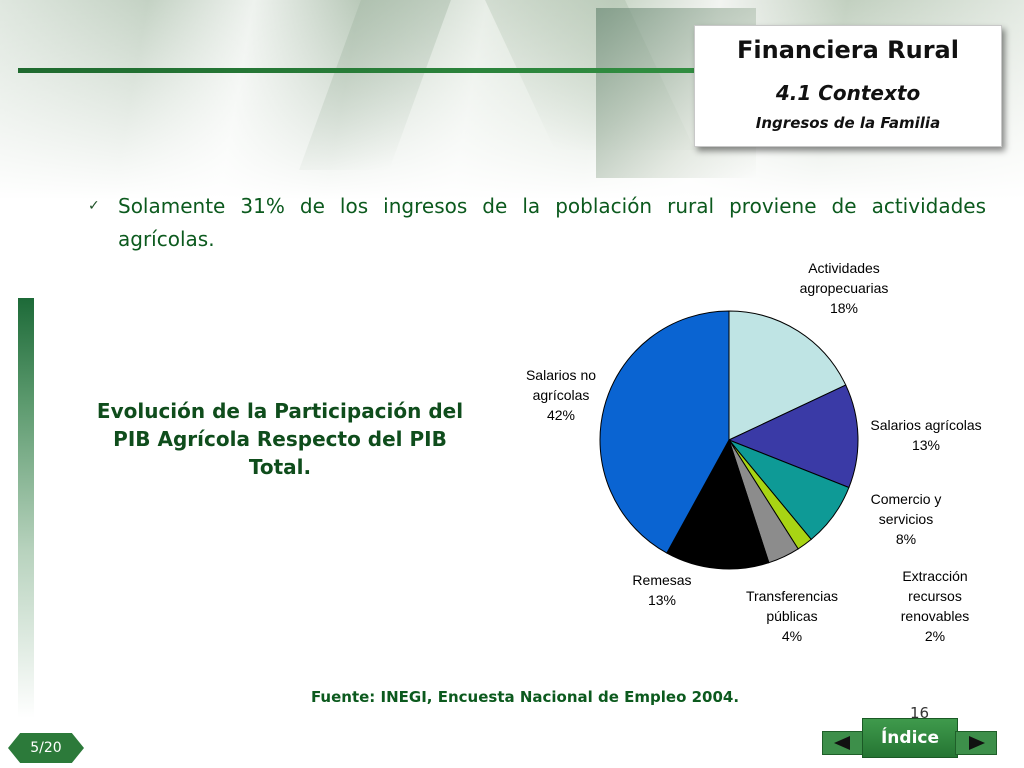 This screenshot has height=768, width=1024. I want to click on side-accent-bar, so click(26, 508).